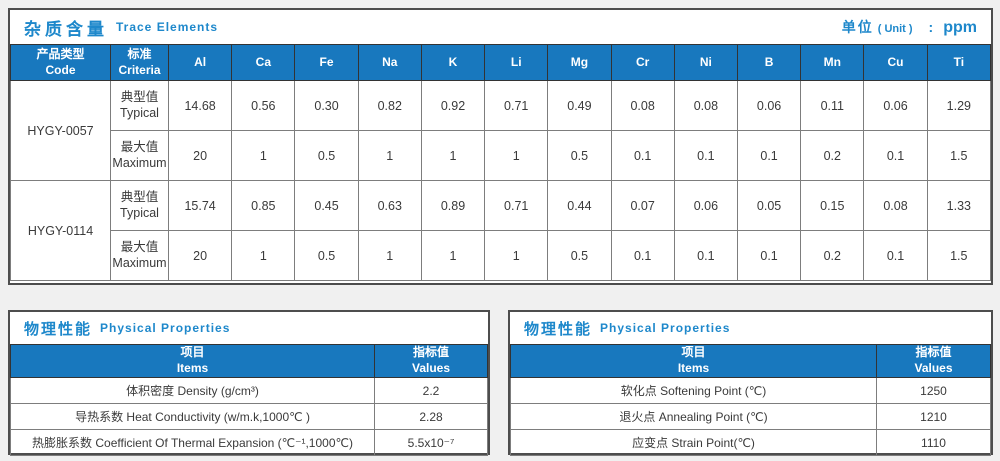 Image resolution: width=1000 pixels, height=461 pixels. I want to click on value-cell: 0.92, so click(453, 105).